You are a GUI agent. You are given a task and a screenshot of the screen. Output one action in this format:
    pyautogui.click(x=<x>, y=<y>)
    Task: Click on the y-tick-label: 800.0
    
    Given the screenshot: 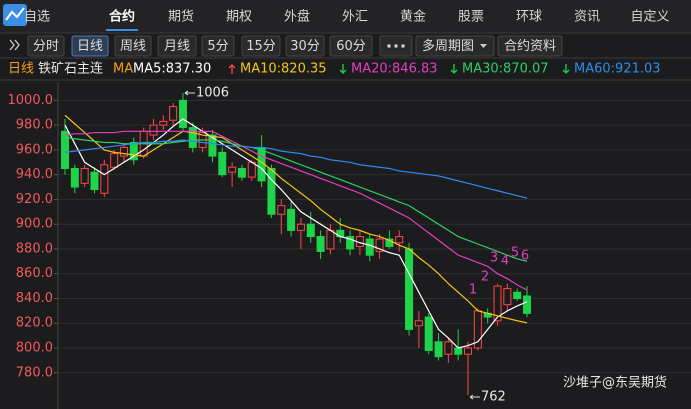 What is the action you would take?
    pyautogui.click(x=34, y=348)
    